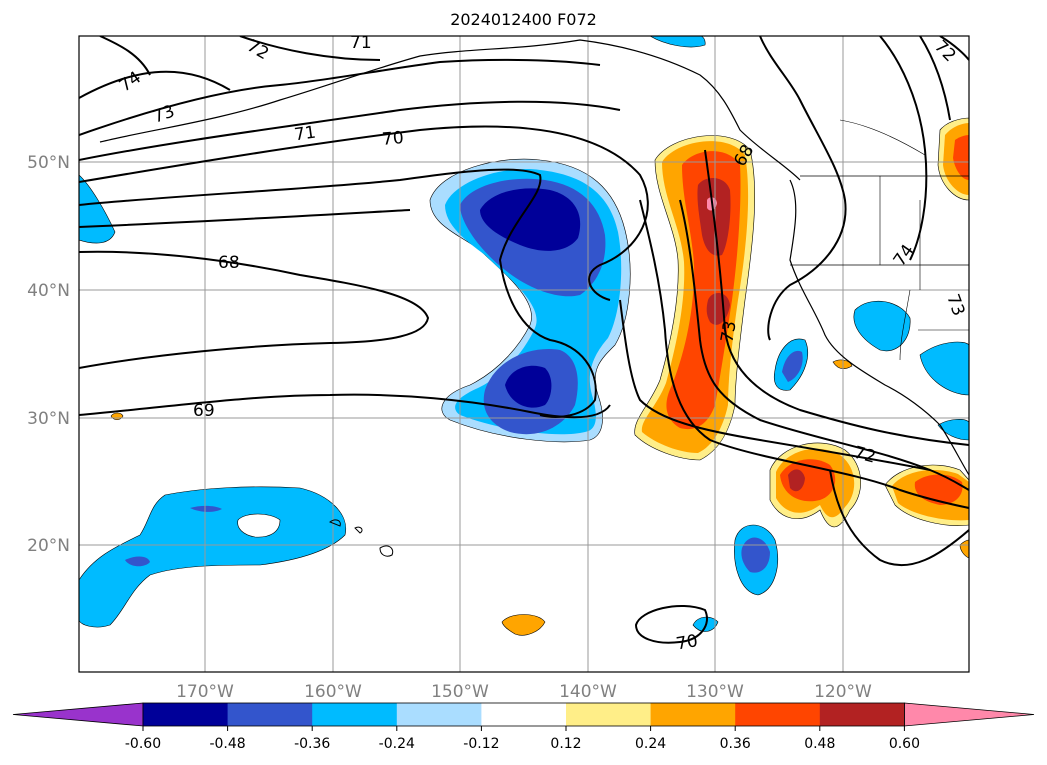 The height and width of the screenshot is (765, 1047). What do you see at coordinates (796, 480) in the screenshot?
I see `pos-anomaly-peak` at bounding box center [796, 480].